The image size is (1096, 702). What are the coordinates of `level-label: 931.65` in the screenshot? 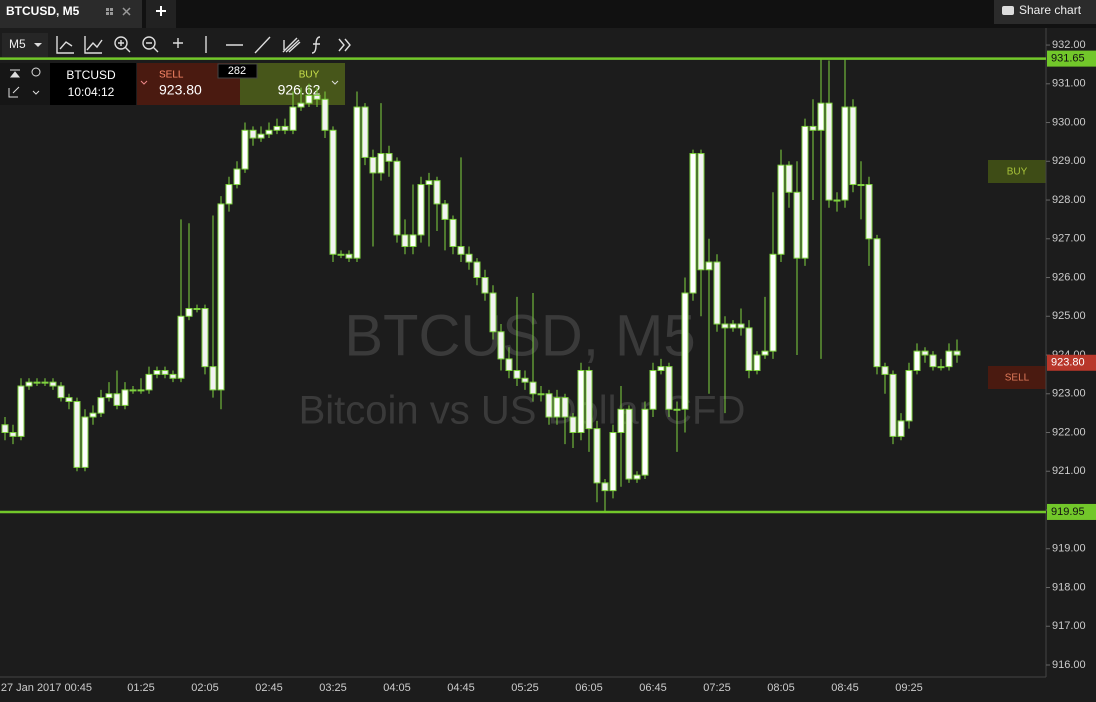 It's located at (1068, 59).